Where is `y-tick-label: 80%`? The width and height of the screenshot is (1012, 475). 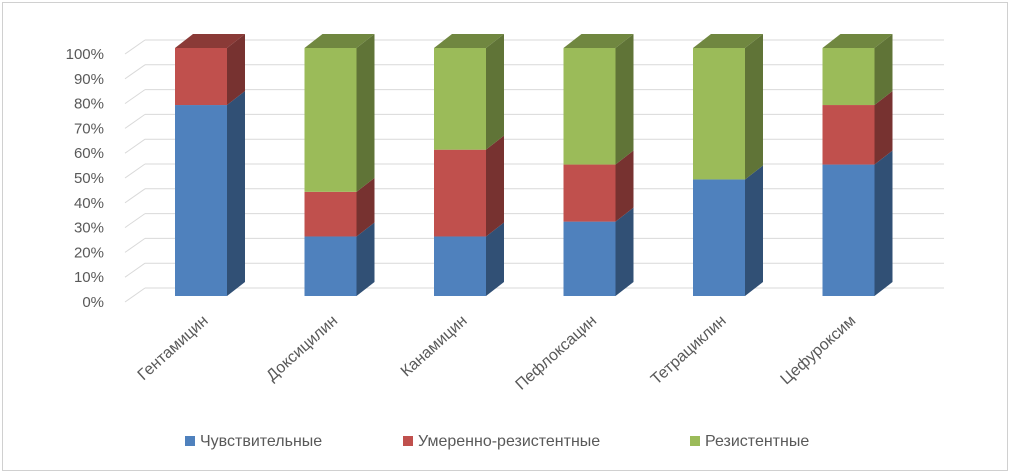 y-tick-label: 80% is located at coordinates (89, 104).